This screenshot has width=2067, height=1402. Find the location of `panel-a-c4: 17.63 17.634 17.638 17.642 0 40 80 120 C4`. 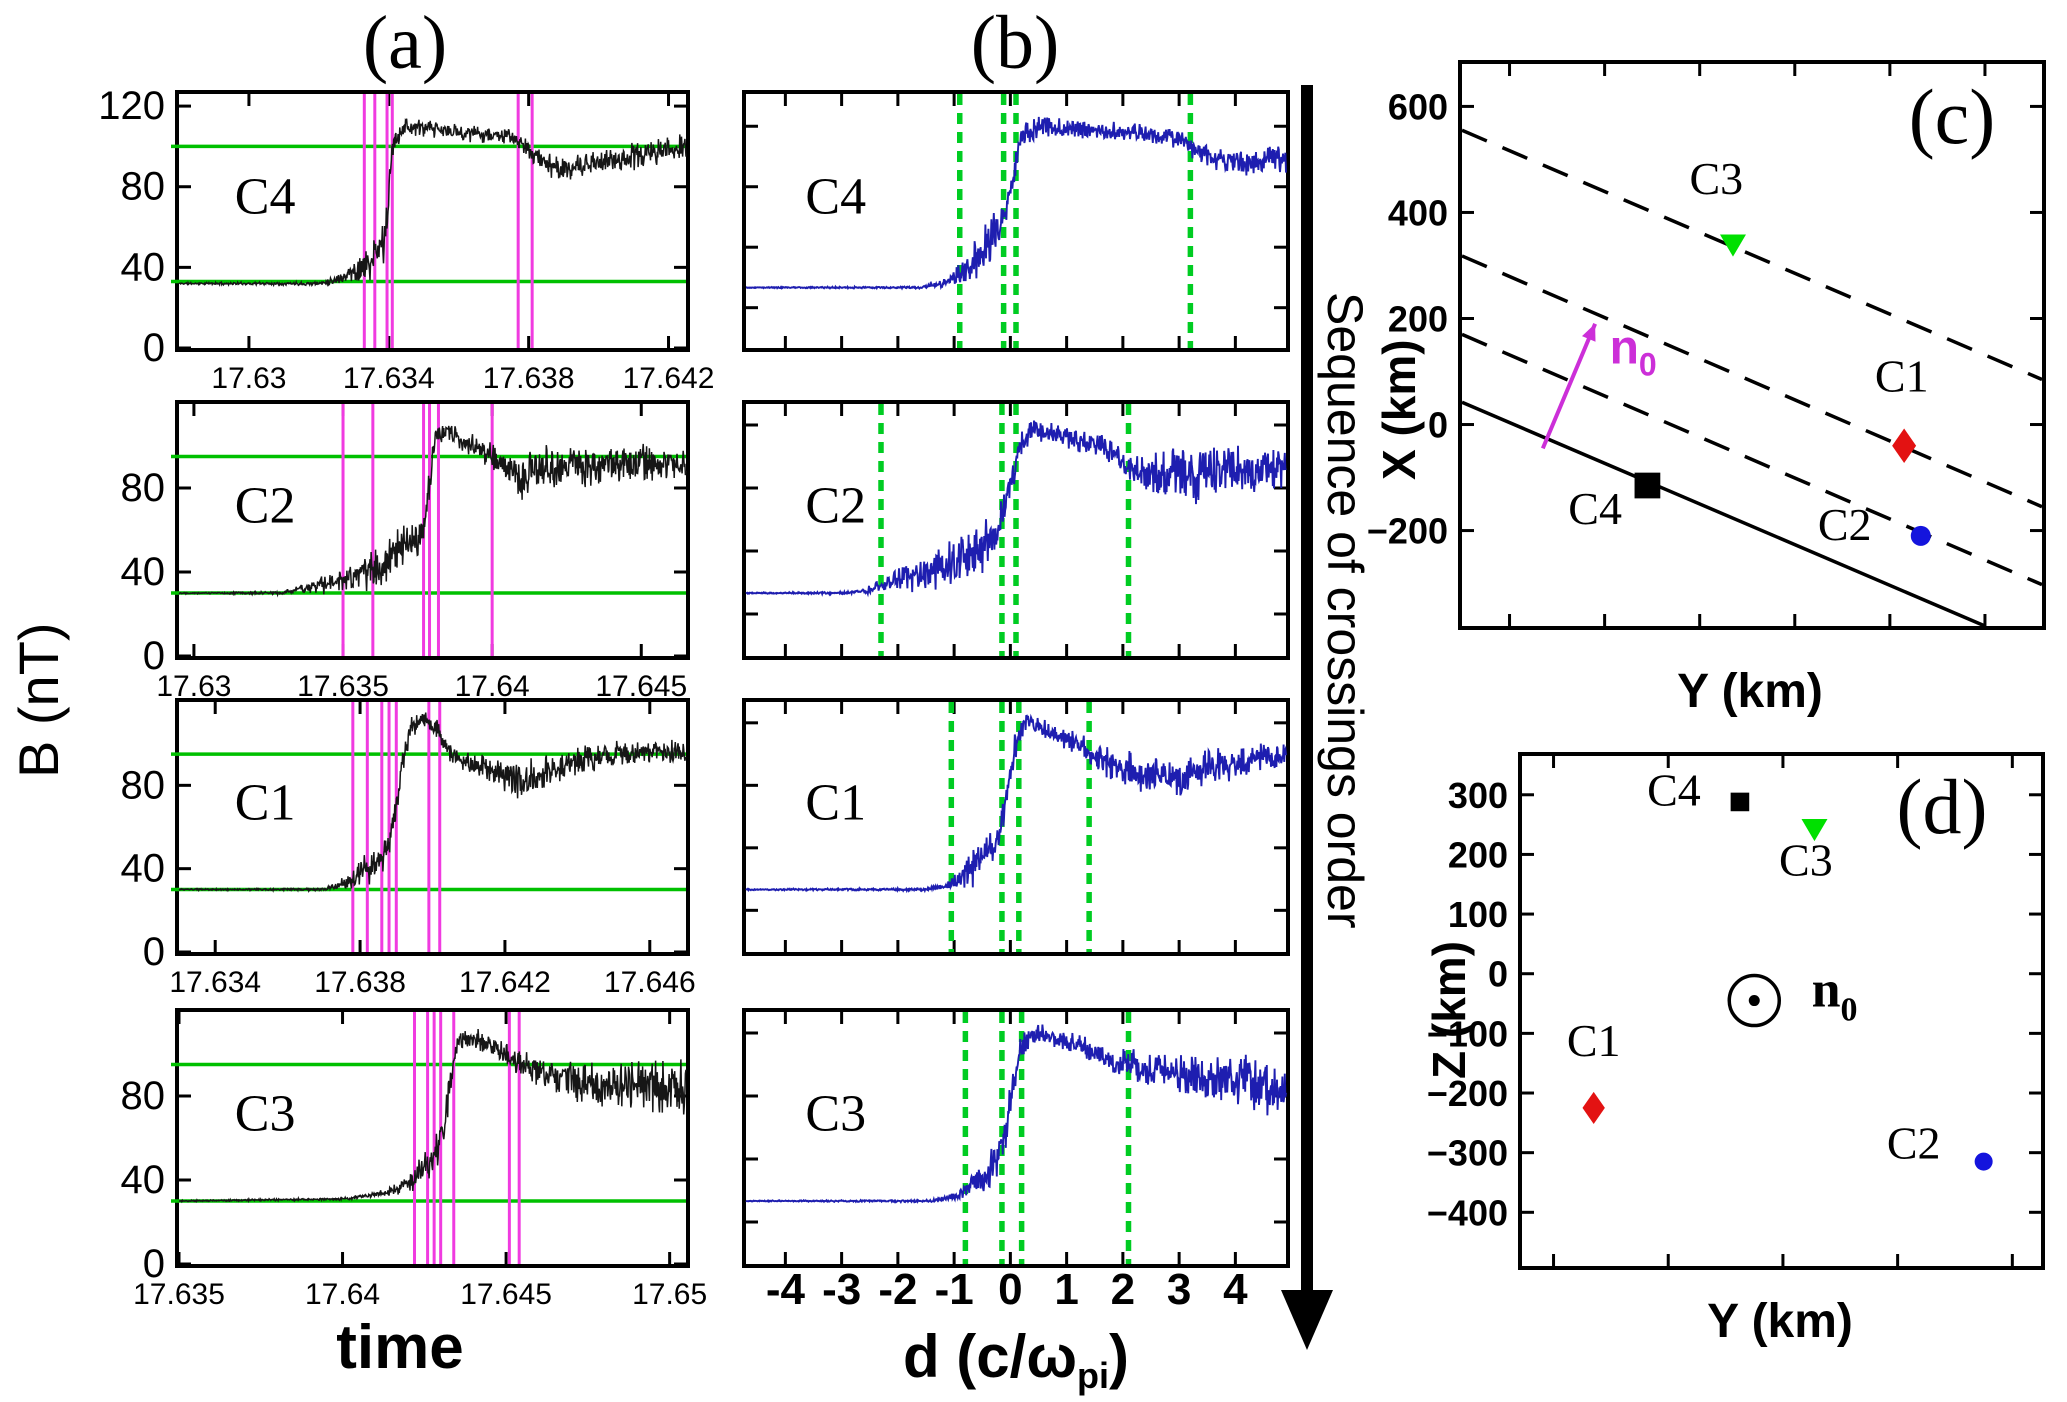

panel-a-c4: 17.63 17.634 17.638 17.642 0 40 80 120 C4 is located at coordinates (406, 239).